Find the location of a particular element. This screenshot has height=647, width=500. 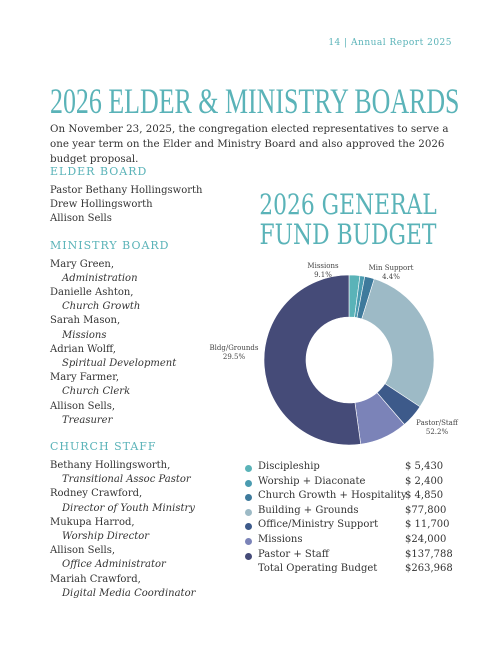

legend-row: Worship + Diaconate $ 2,400 is located at coordinates (350, 483).